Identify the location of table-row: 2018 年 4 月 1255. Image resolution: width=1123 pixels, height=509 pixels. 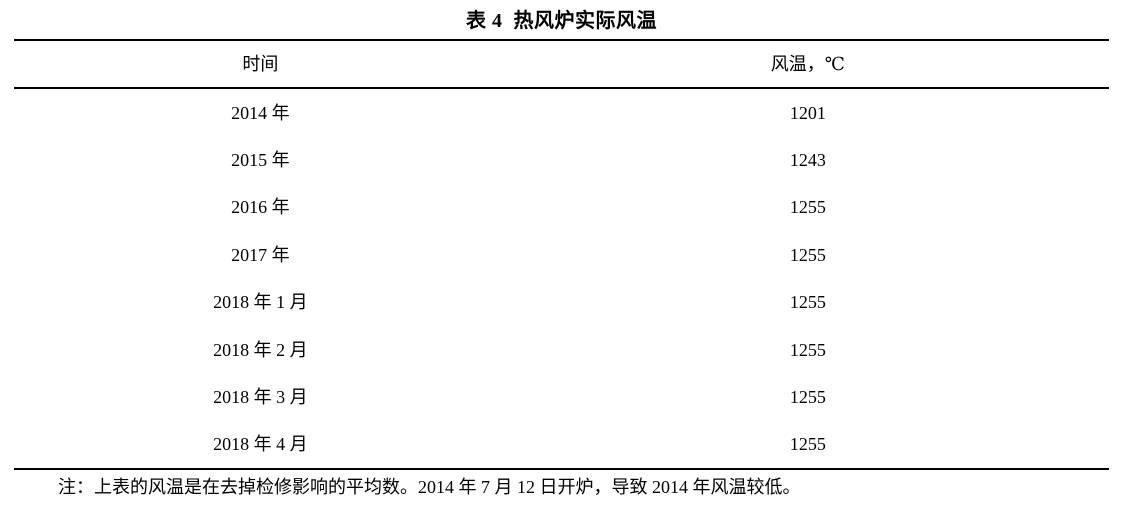
(561, 444).